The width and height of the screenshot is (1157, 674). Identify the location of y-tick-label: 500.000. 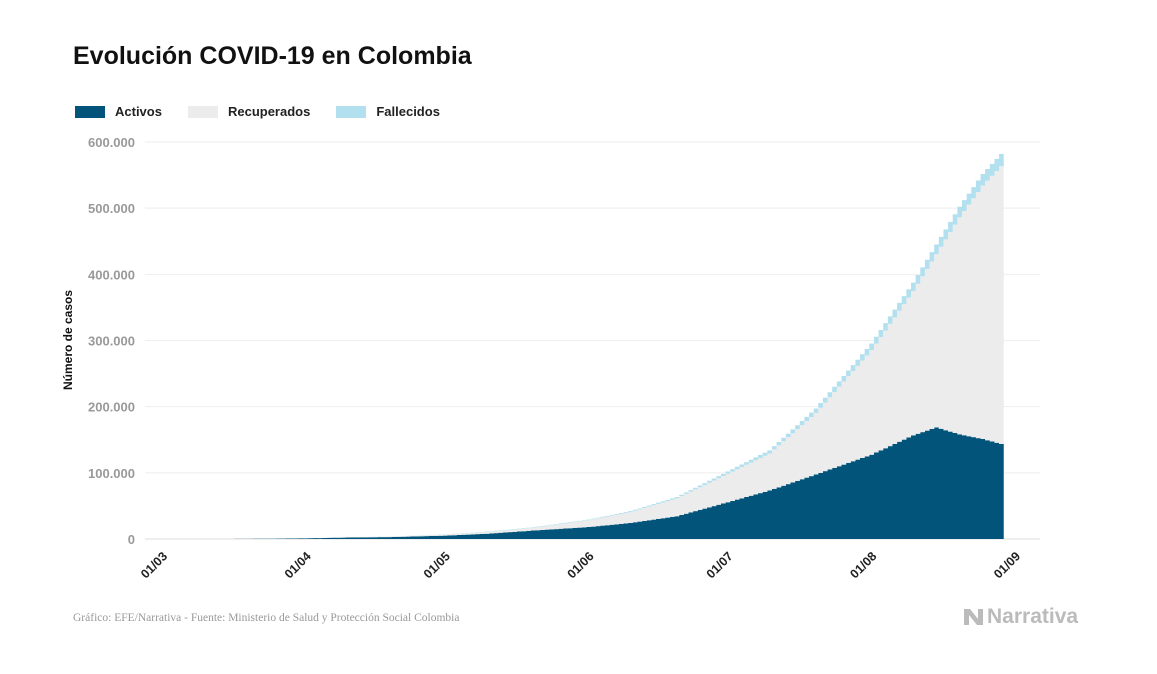
(111, 208).